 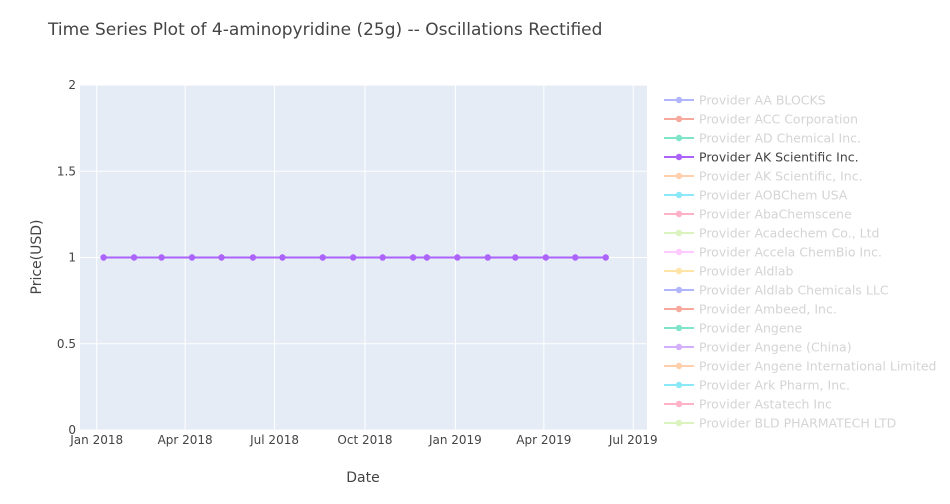 What do you see at coordinates (778, 119) in the screenshot?
I see `legend-label: Provider ACC Corporation` at bounding box center [778, 119].